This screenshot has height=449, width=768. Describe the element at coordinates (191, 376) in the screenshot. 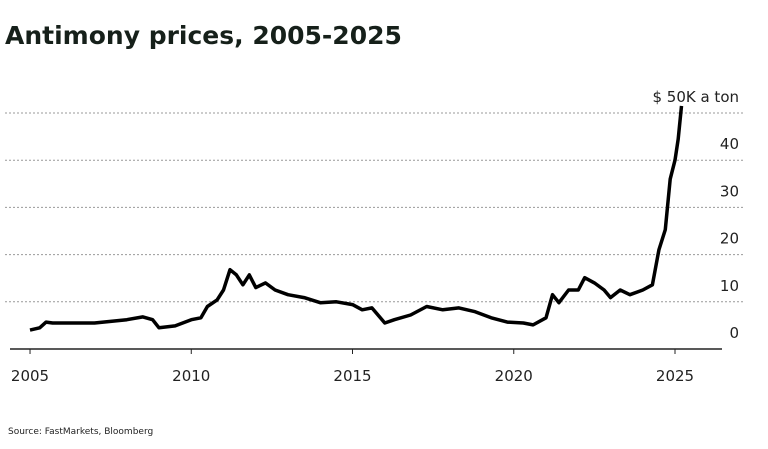

I see `x-tick-label: 2010` at that location.